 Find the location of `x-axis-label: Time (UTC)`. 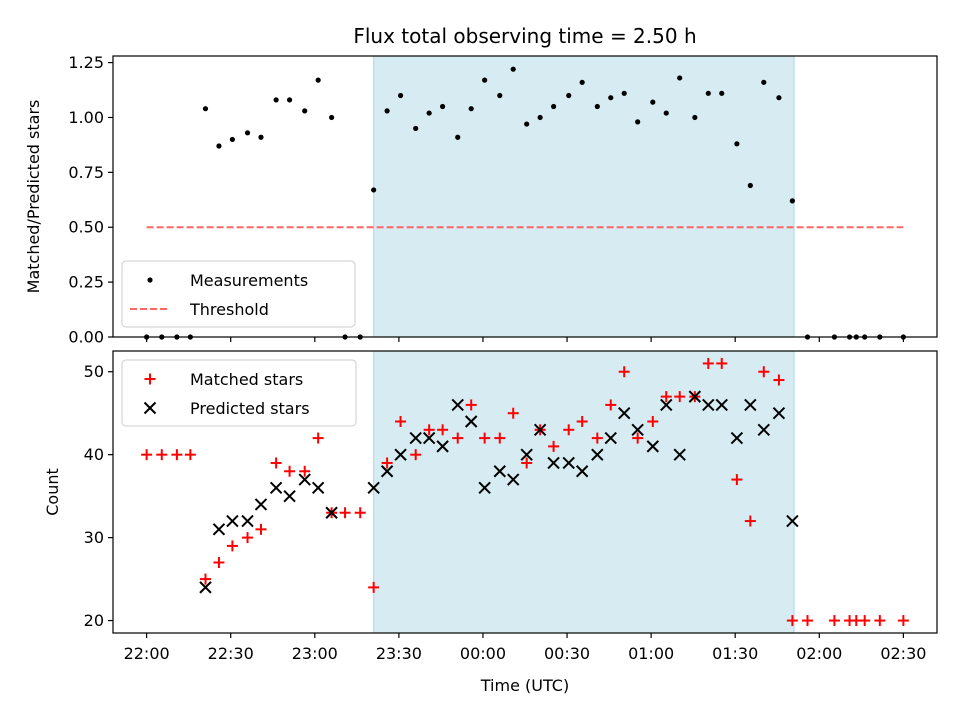

x-axis-label: Time (UTC) is located at coordinates (524, 685).